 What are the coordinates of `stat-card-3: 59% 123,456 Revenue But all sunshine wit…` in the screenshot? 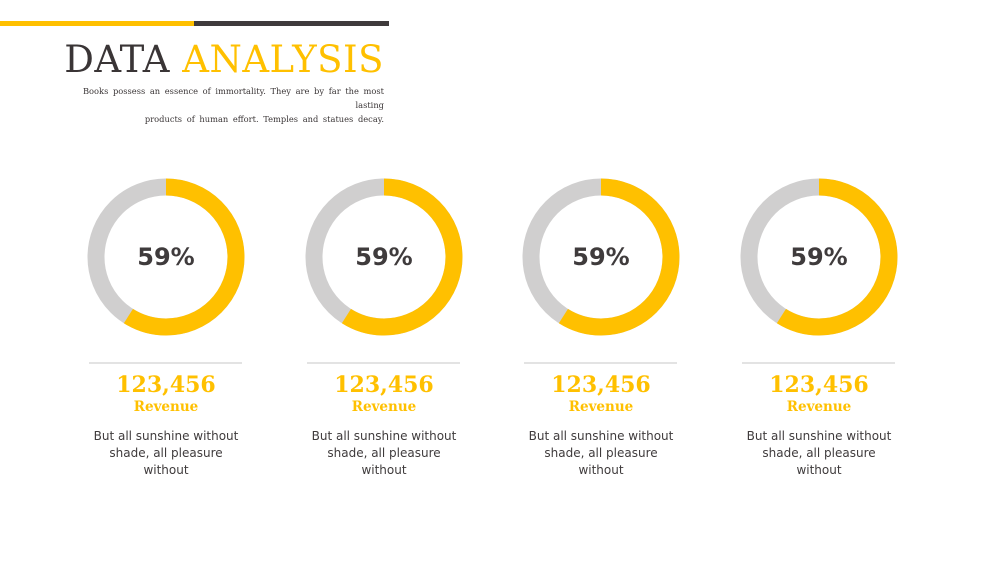 It's located at (601, 327).